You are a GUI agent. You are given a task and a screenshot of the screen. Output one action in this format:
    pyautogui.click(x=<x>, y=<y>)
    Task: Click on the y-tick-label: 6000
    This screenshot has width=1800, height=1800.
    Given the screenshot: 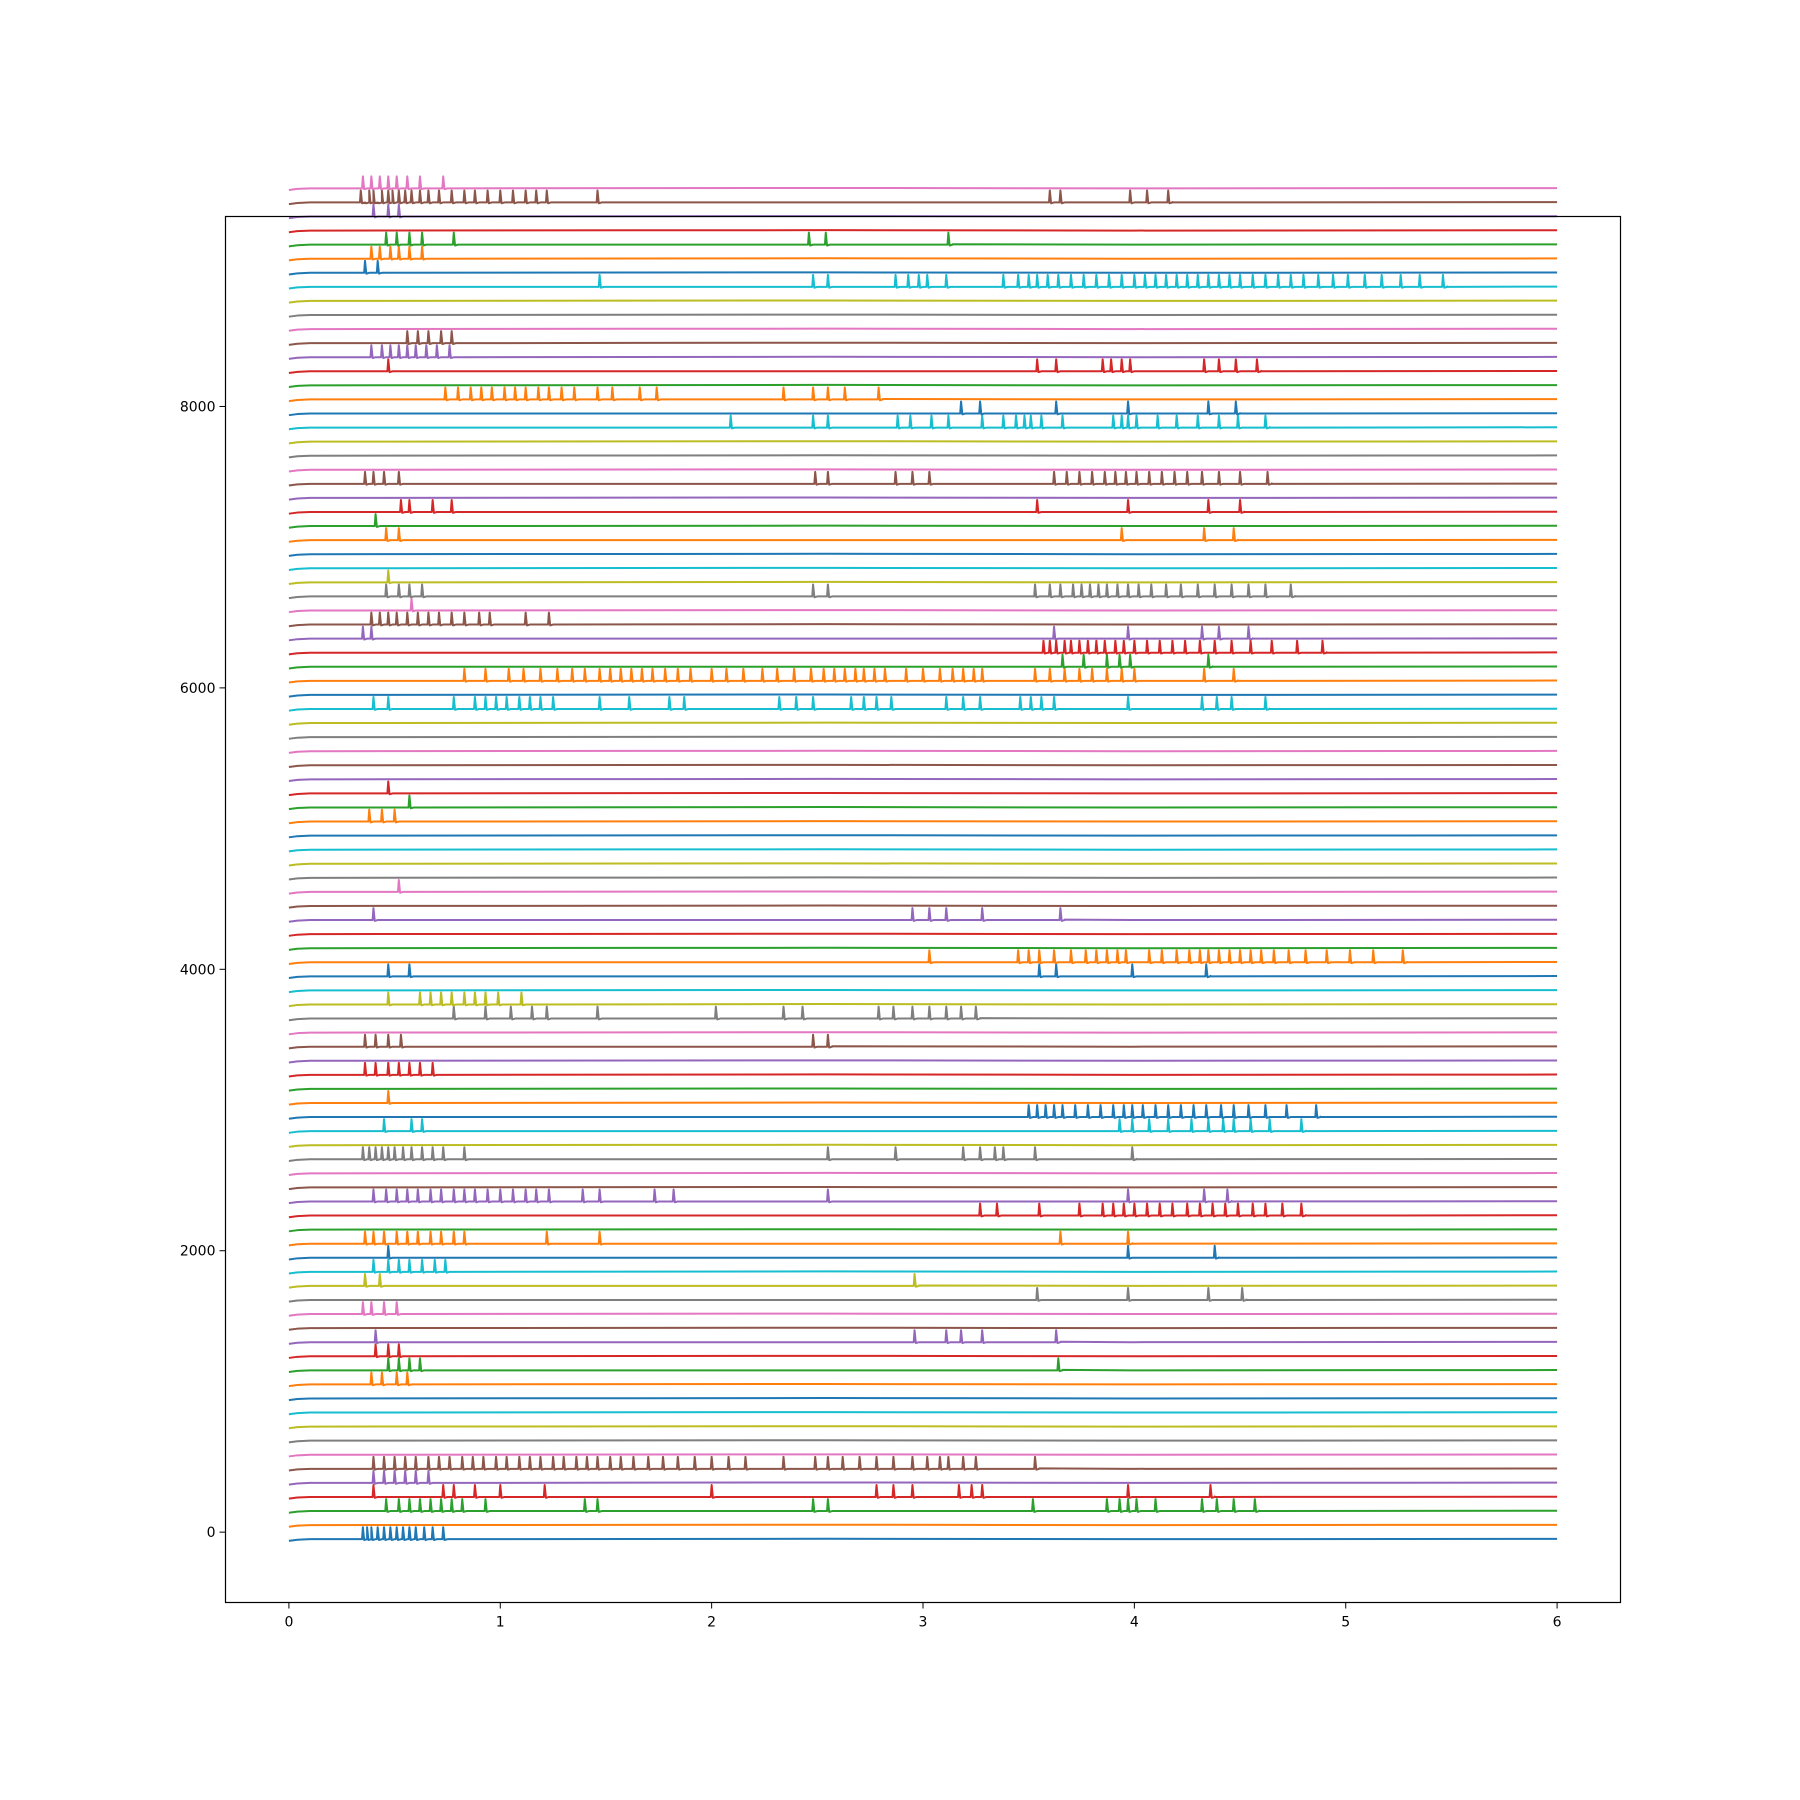 What is the action you would take?
    pyautogui.click(x=198, y=689)
    